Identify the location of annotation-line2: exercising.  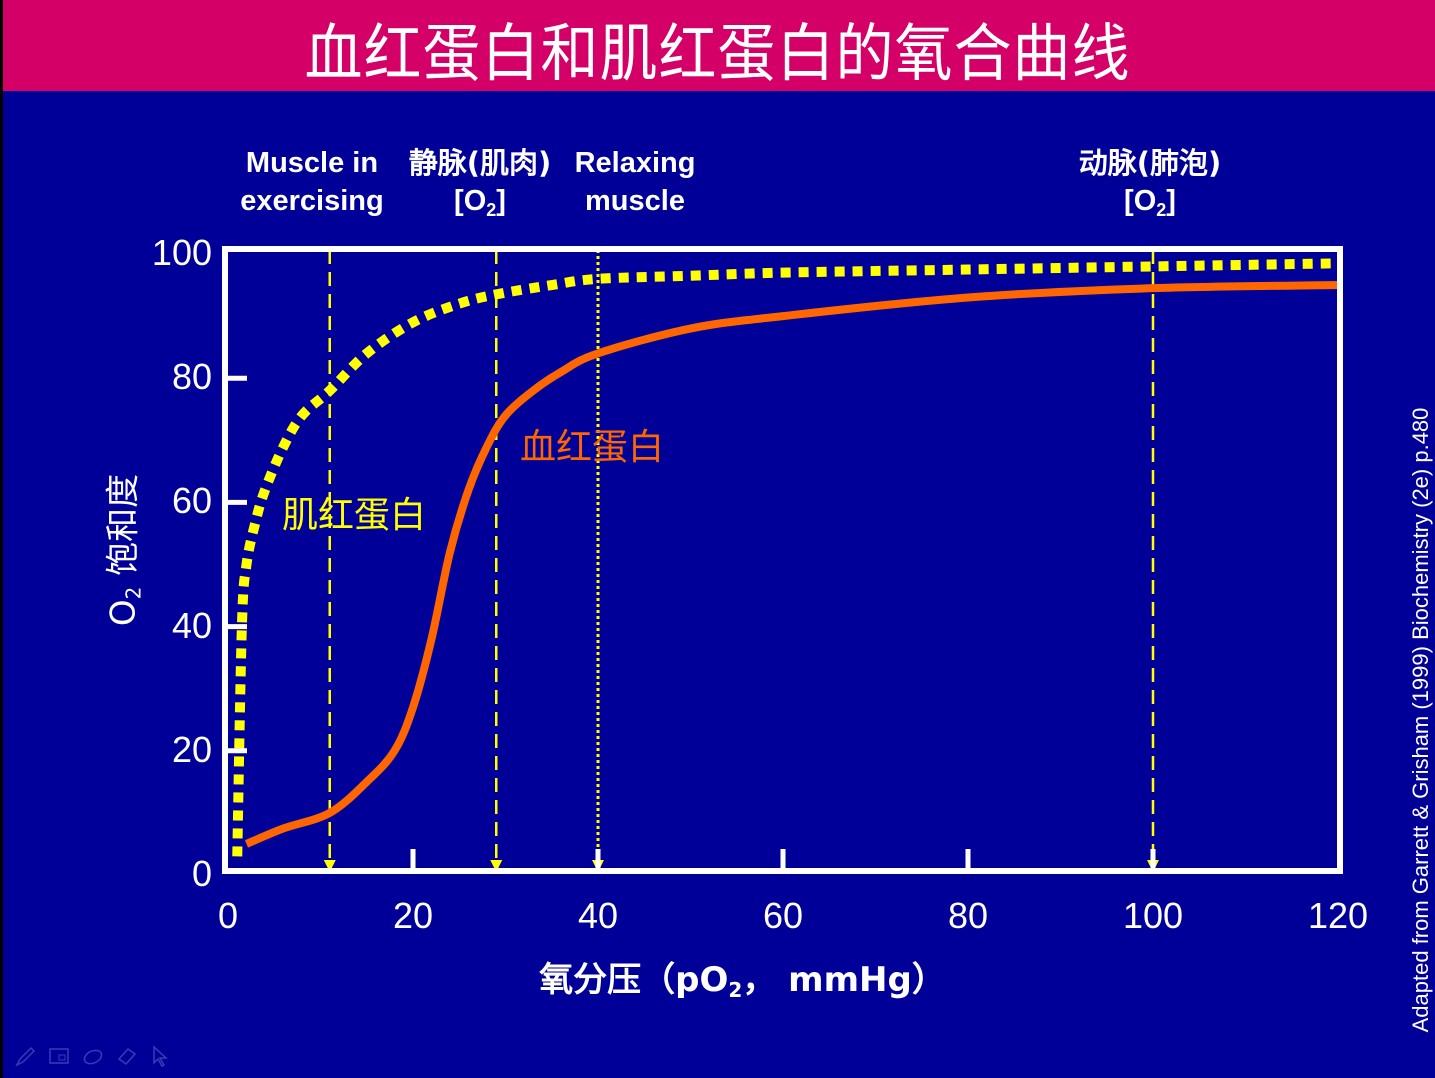
(312, 201).